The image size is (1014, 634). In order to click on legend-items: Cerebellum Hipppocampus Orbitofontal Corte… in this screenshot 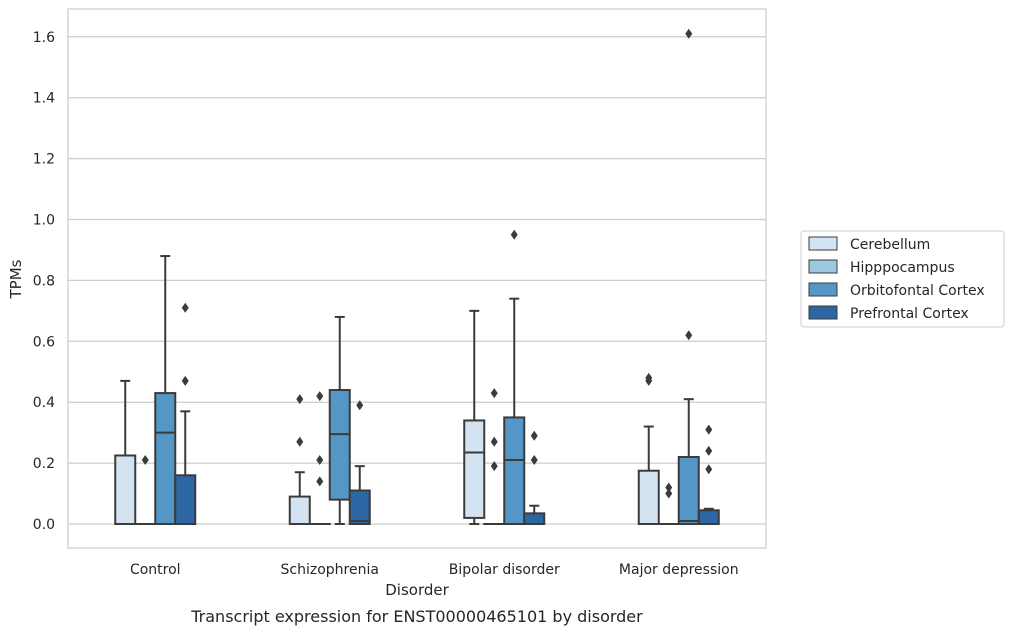, I will do `click(896, 279)`.